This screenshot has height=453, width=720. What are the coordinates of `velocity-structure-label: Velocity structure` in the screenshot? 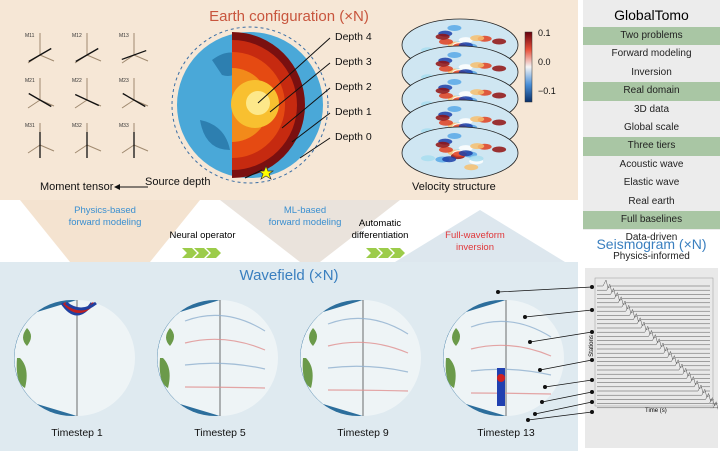 It's located at (454, 187).